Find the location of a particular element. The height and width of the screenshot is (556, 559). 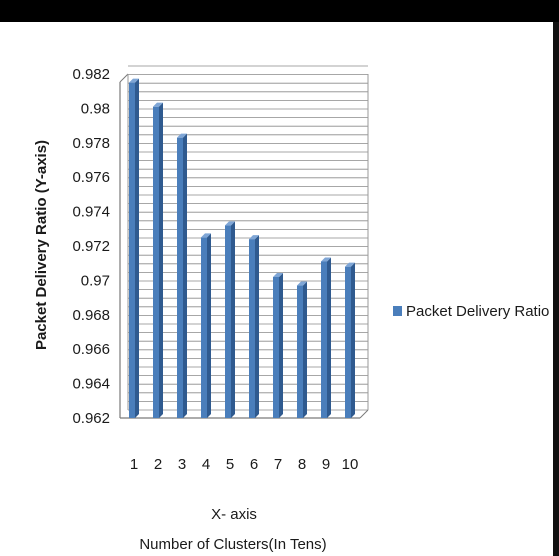

y-tick-label: 0.976 is located at coordinates (91, 177).